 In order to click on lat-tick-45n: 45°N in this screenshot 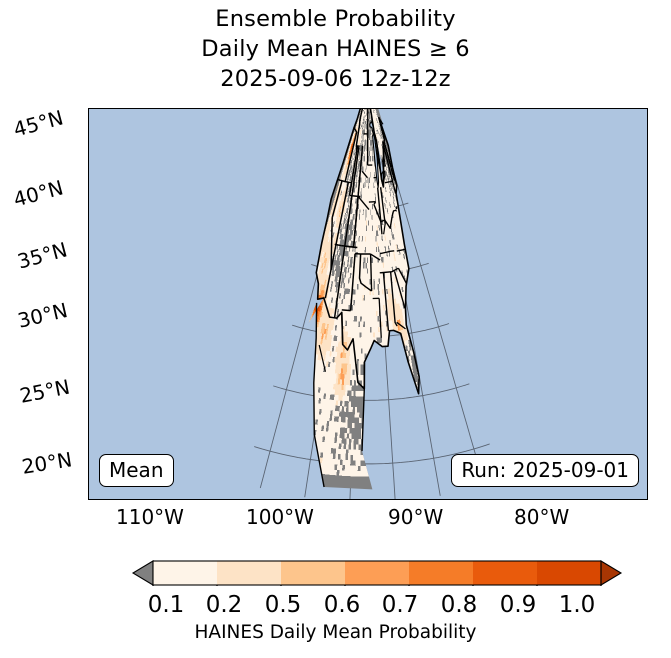, I will do `click(38, 123)`.